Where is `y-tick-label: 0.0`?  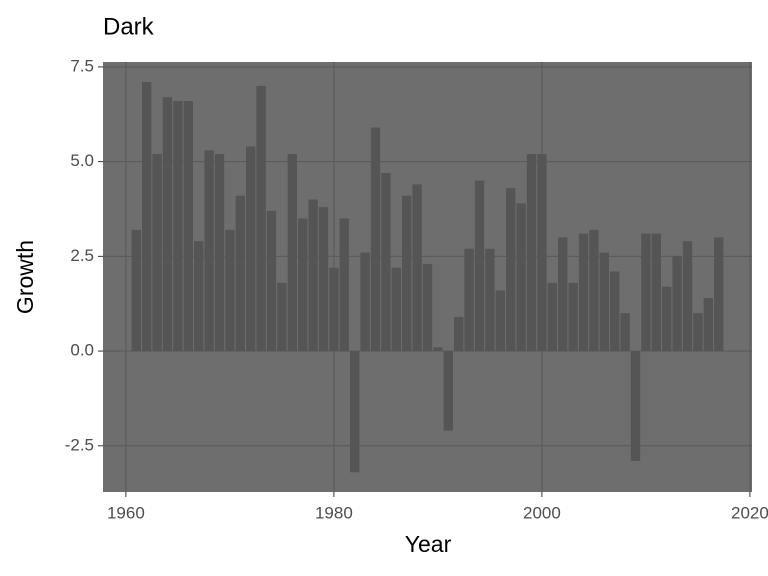 y-tick-label: 0.0 is located at coordinates (82, 350).